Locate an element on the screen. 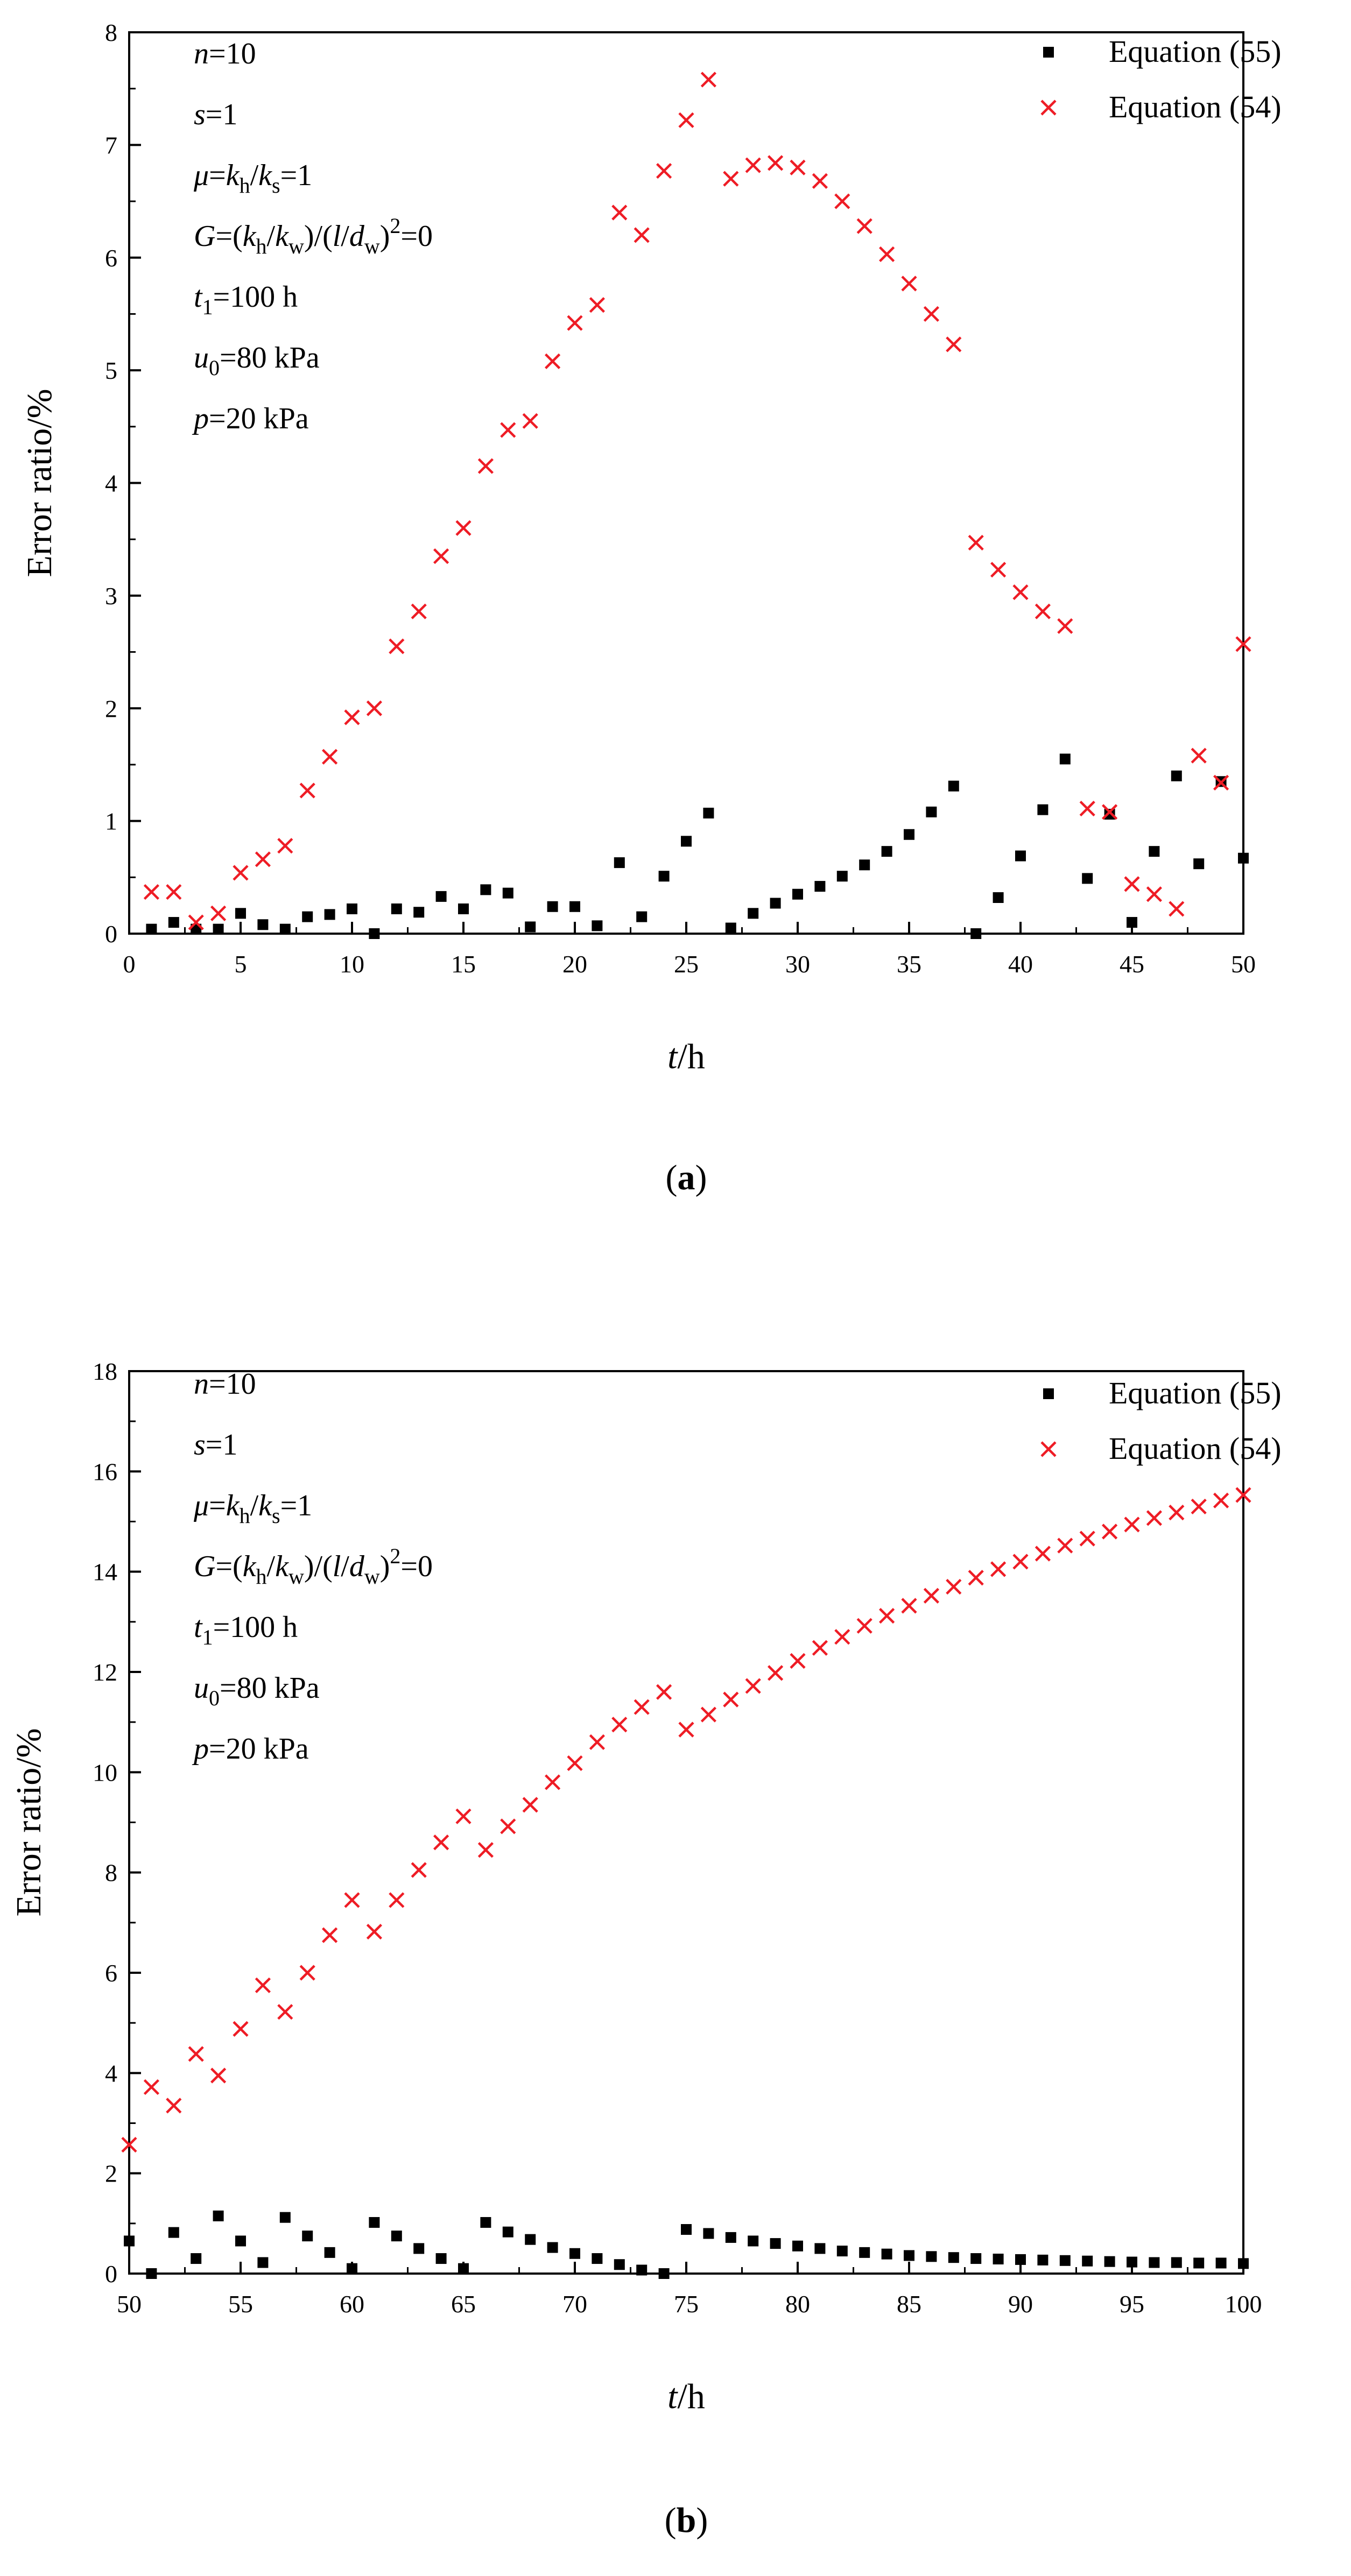  x-axis-unit: /h is located at coordinates (692, 2396).